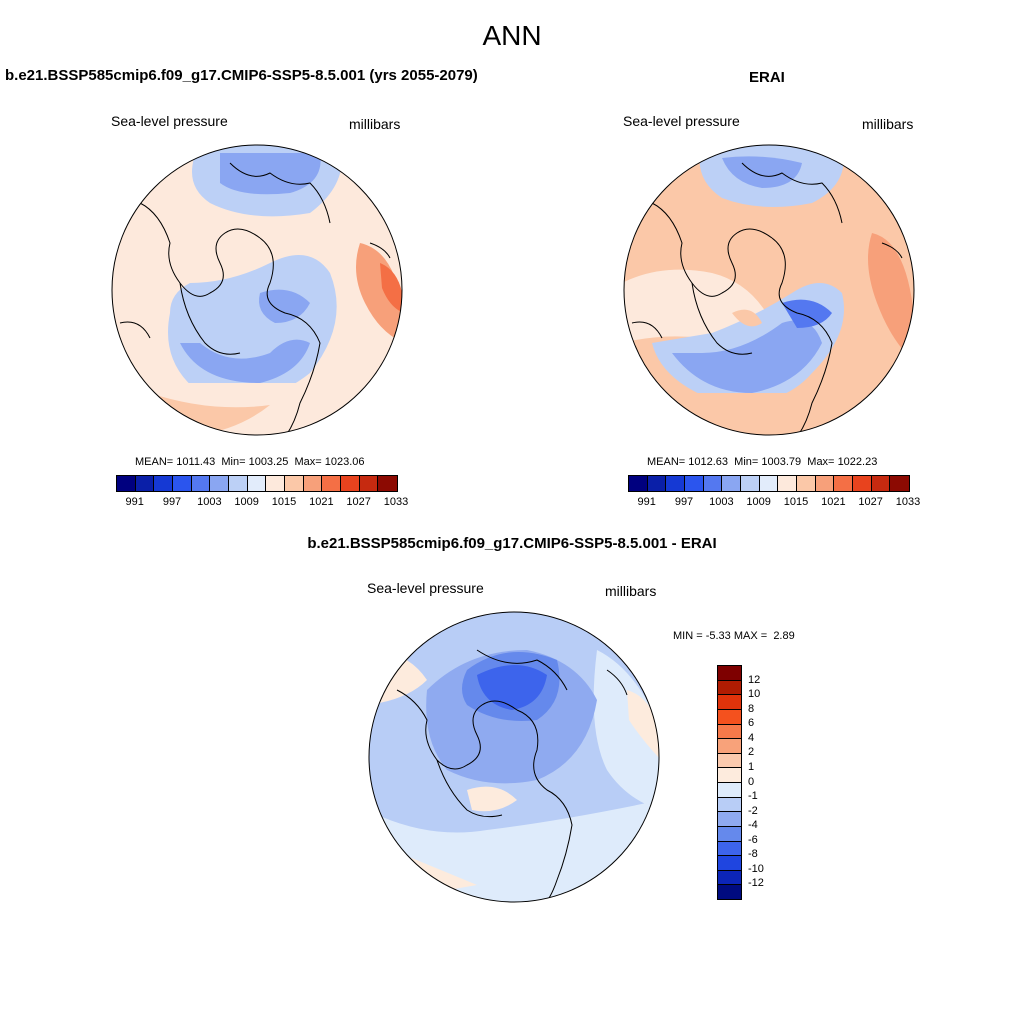 The height and width of the screenshot is (1024, 1024). What do you see at coordinates (784, 636) in the screenshot?
I see `diff-max-value: 2.89` at bounding box center [784, 636].